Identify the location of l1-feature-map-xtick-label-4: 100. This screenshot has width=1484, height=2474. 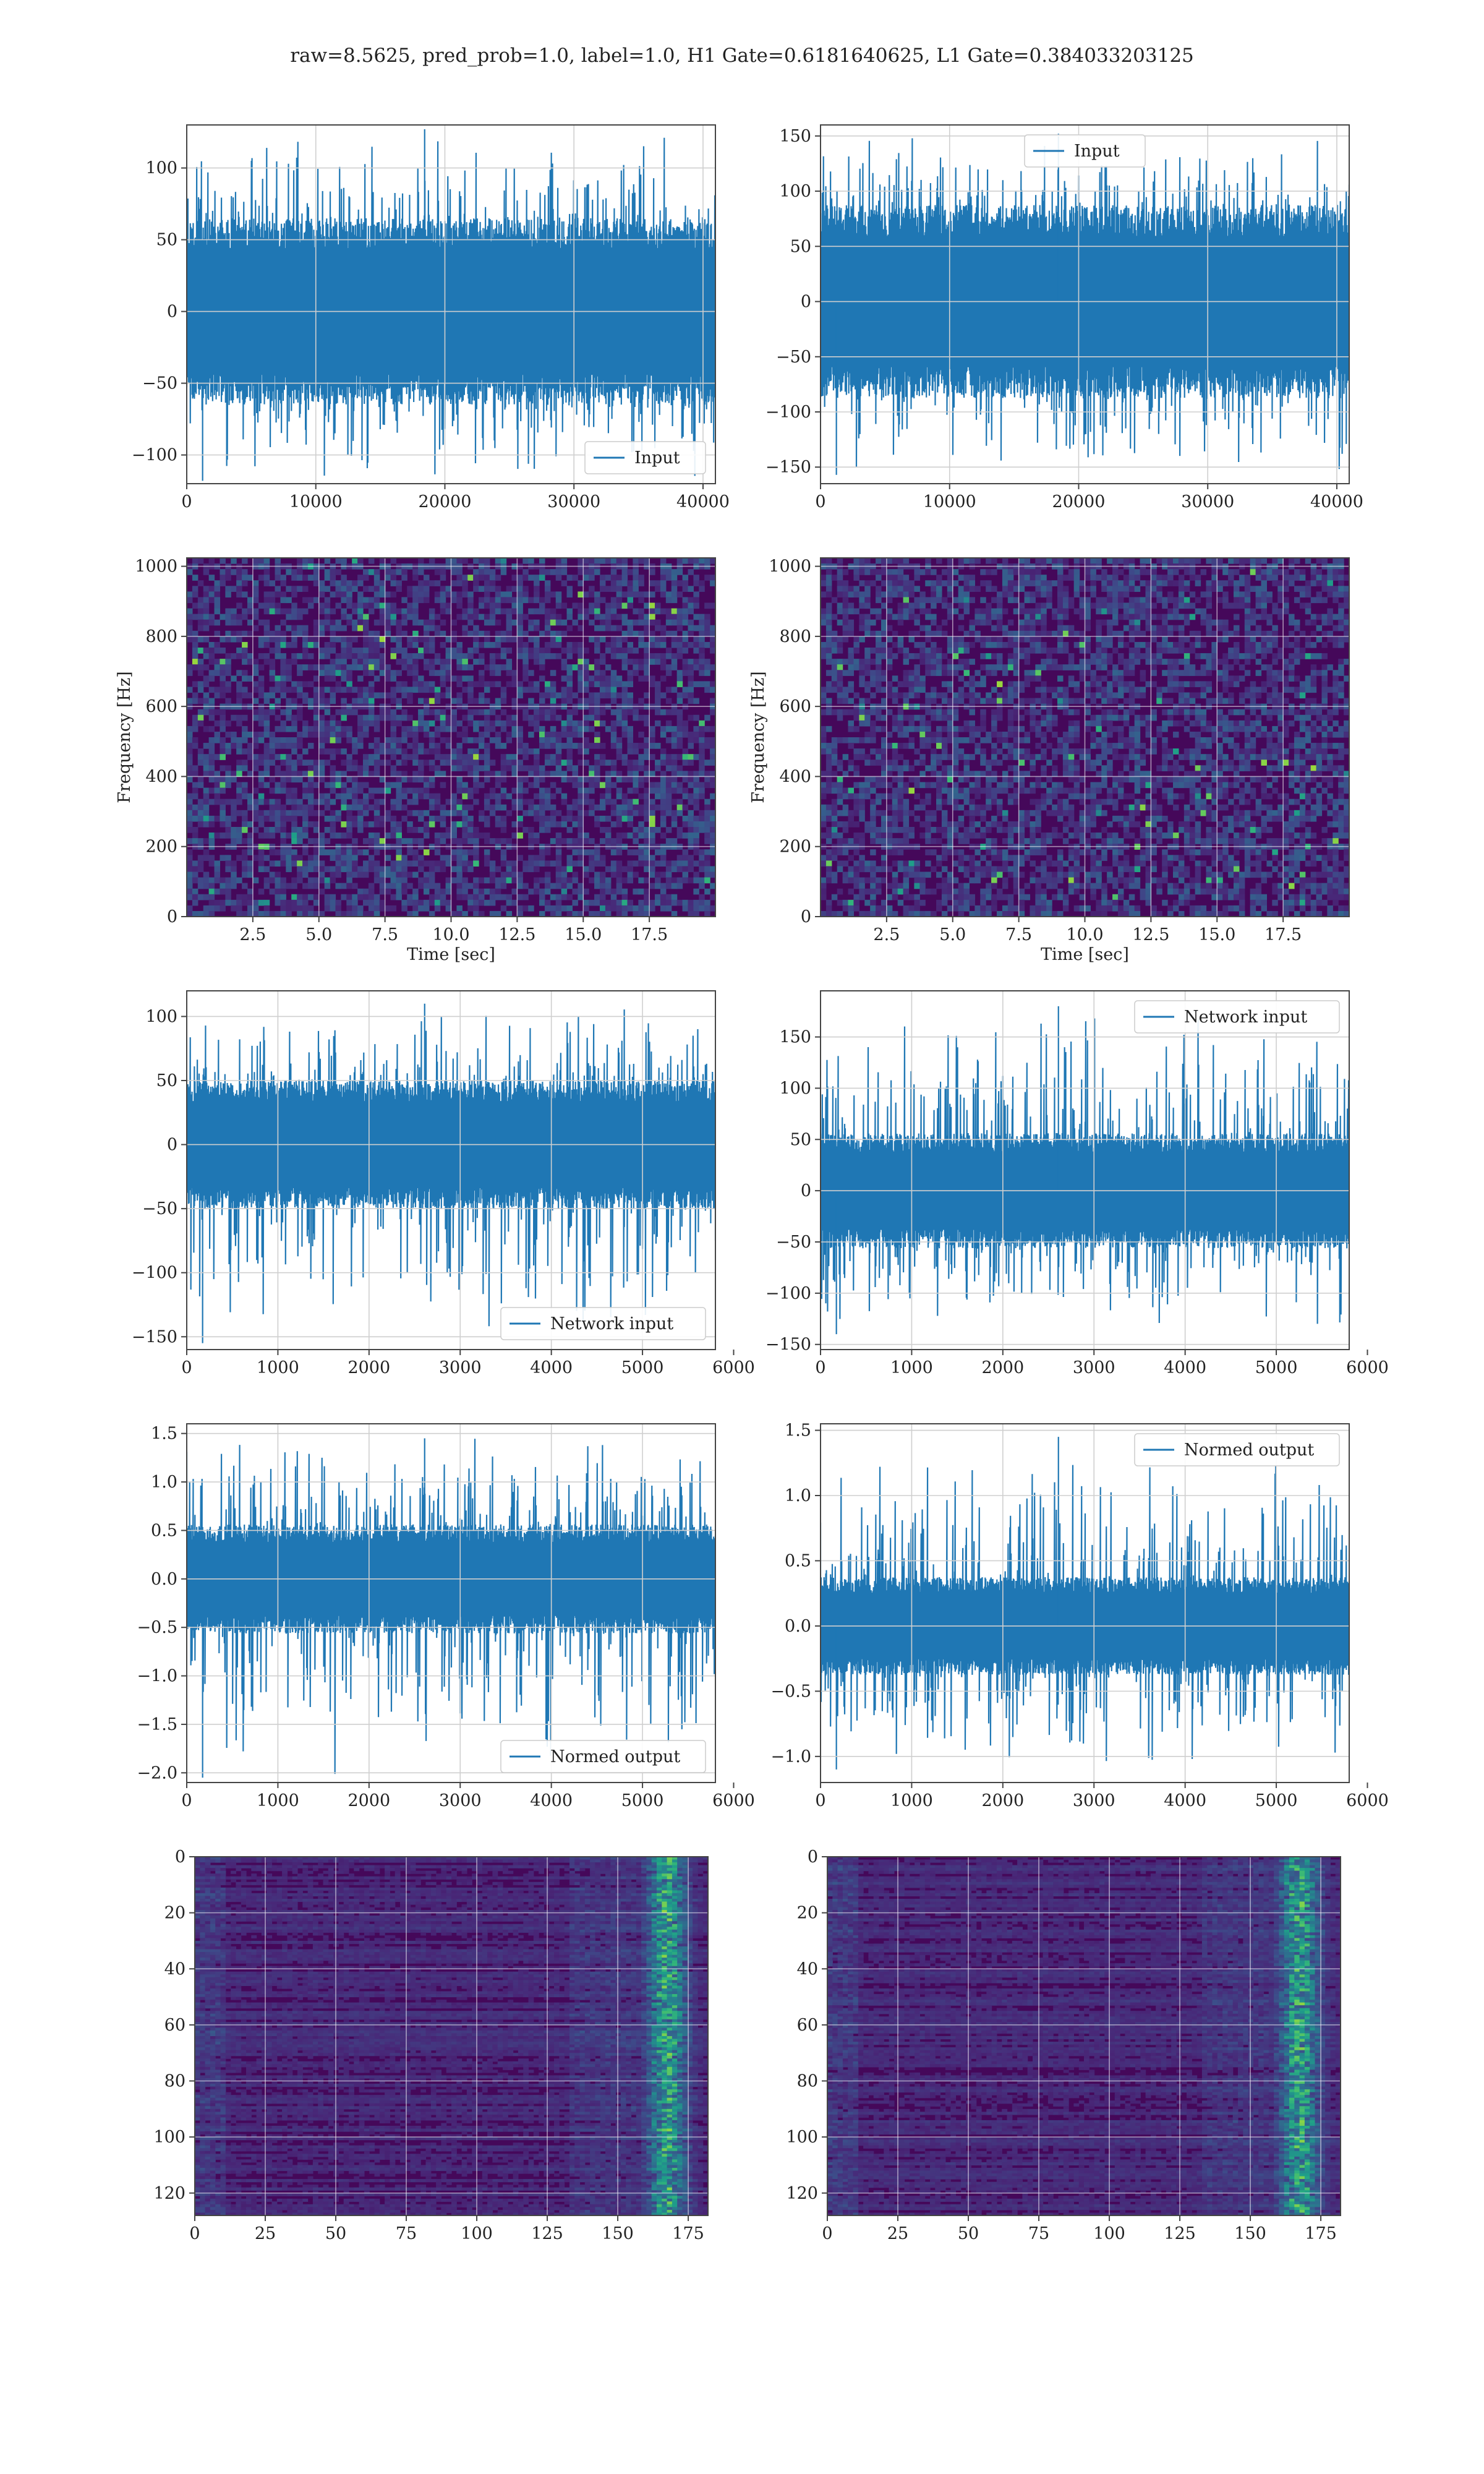
(1109, 2233).